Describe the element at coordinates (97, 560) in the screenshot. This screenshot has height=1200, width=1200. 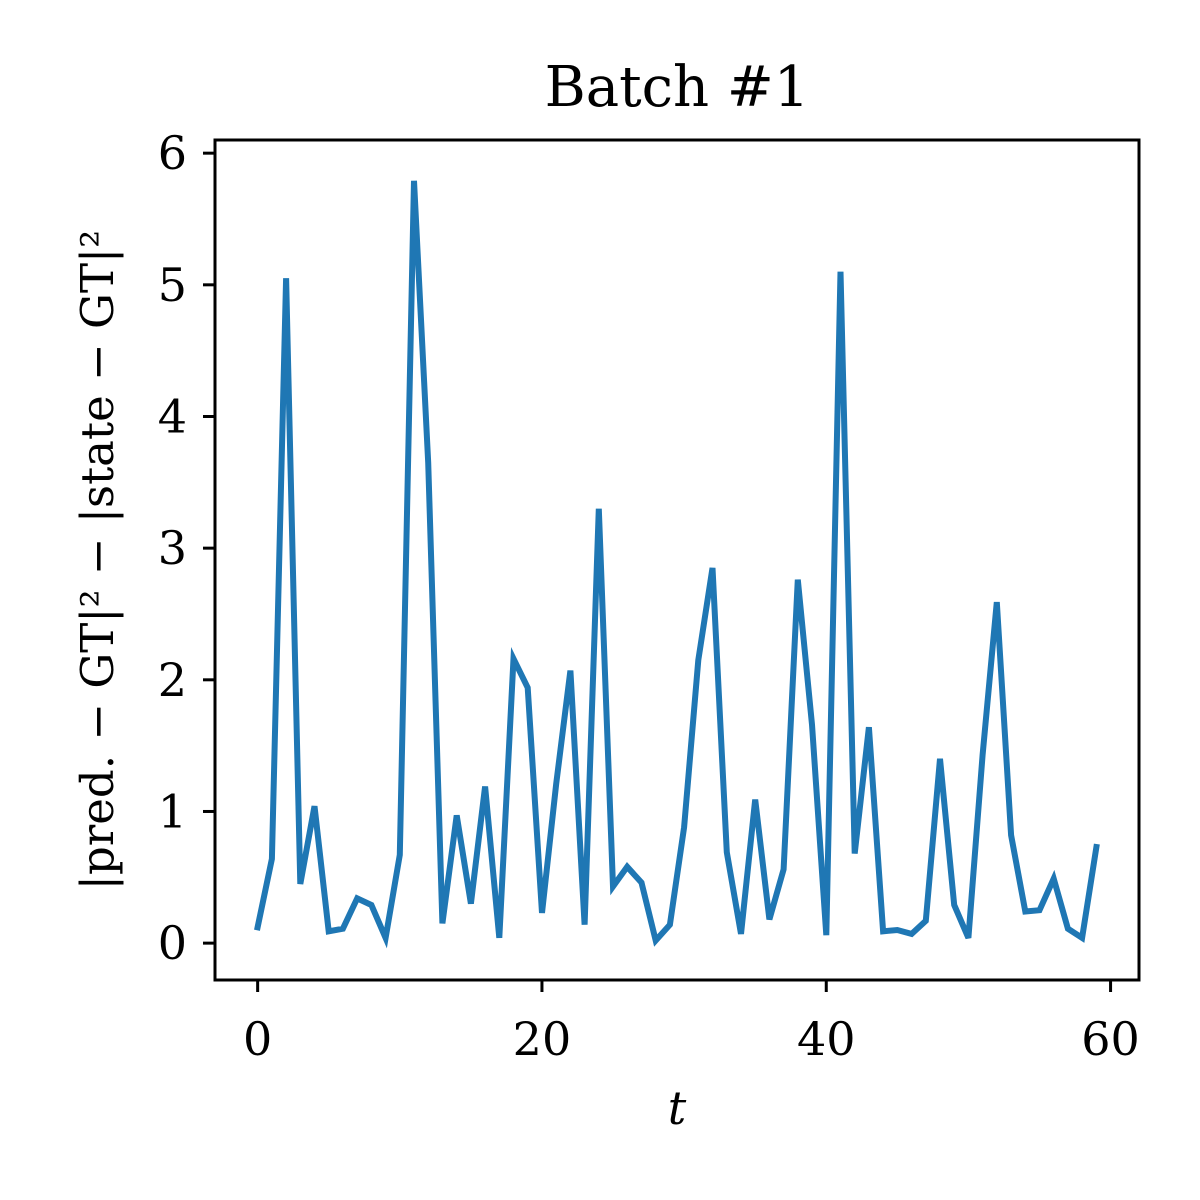
I see `y-axis-label: |pred. − GT|² − |state − GT|²` at that location.